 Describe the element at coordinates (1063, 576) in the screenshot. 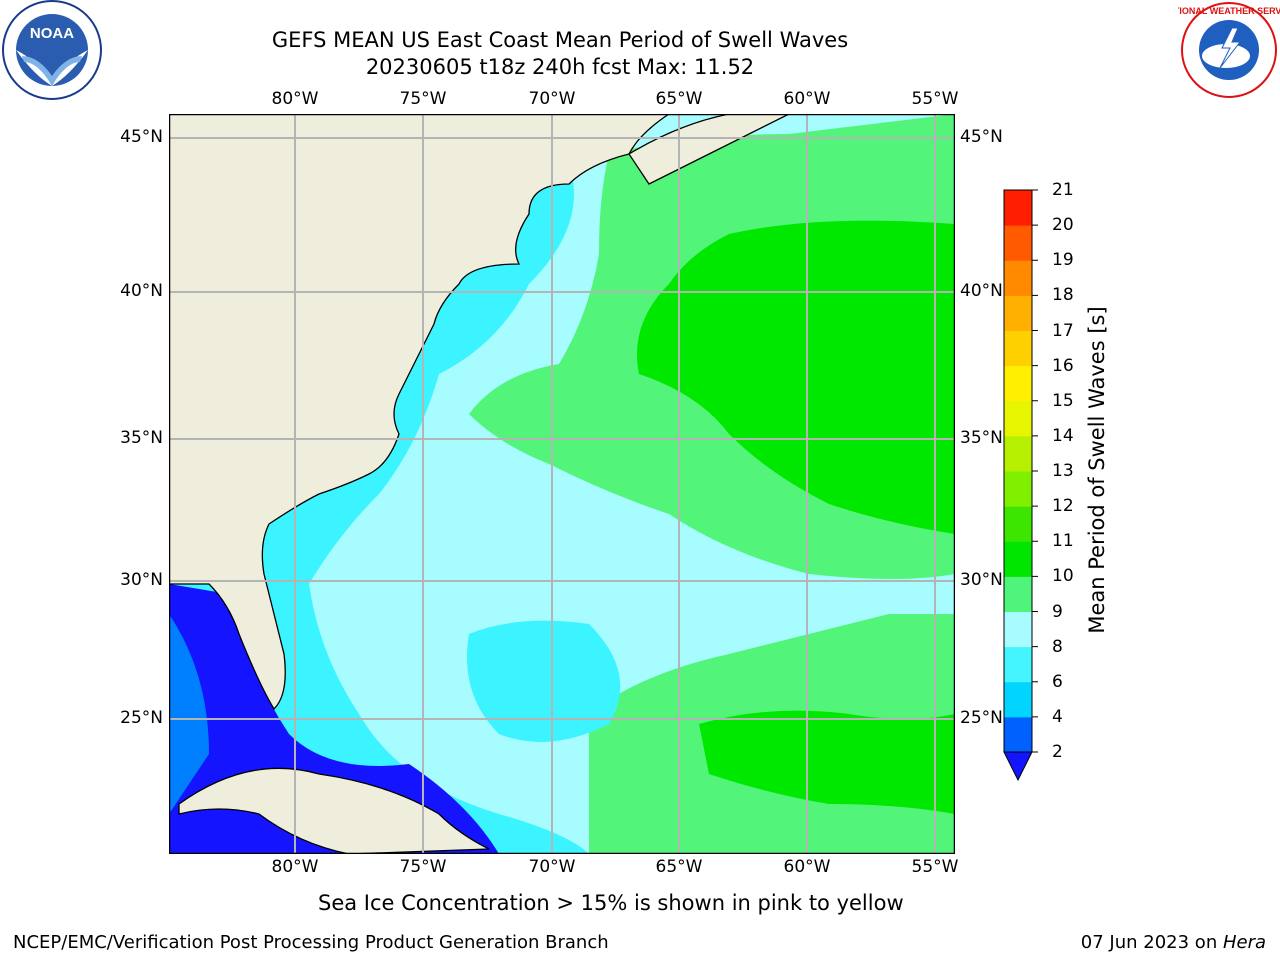

I see `colorbar-tick-label: 10` at that location.